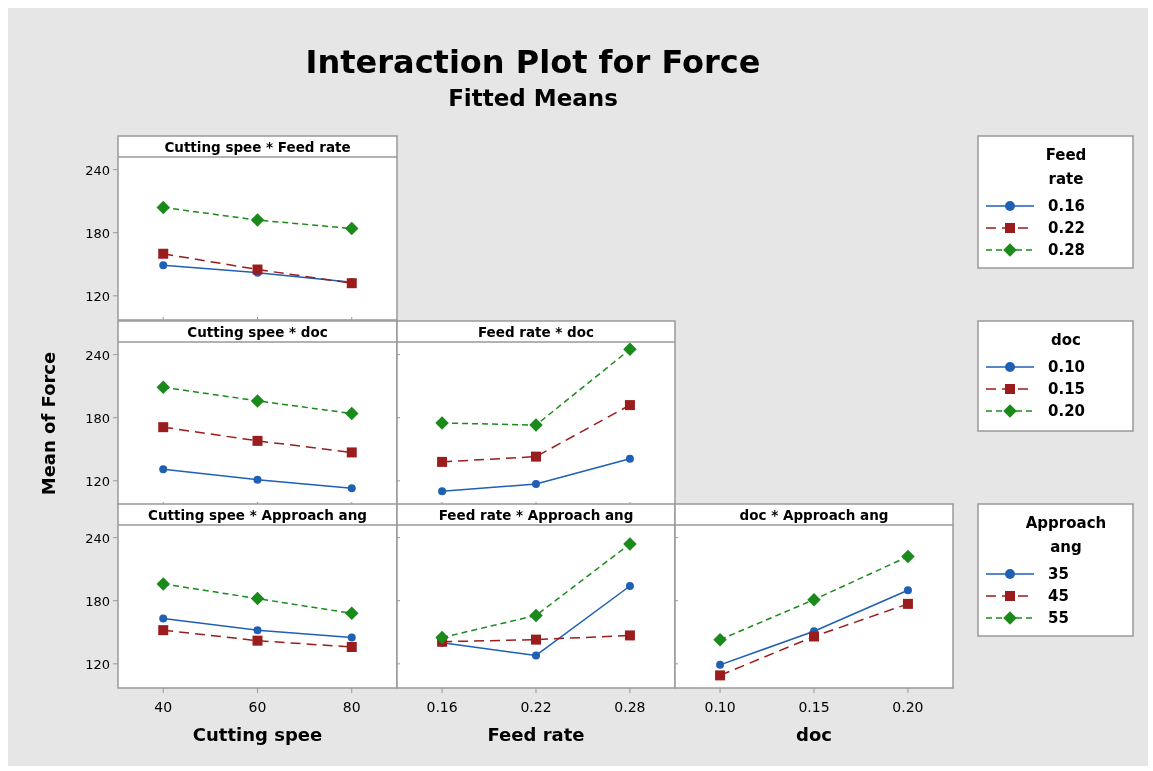 This screenshot has height=771, width=1153. What do you see at coordinates (257, 332) in the screenshot?
I see `chart-title: Cutting spee * doc` at bounding box center [257, 332].